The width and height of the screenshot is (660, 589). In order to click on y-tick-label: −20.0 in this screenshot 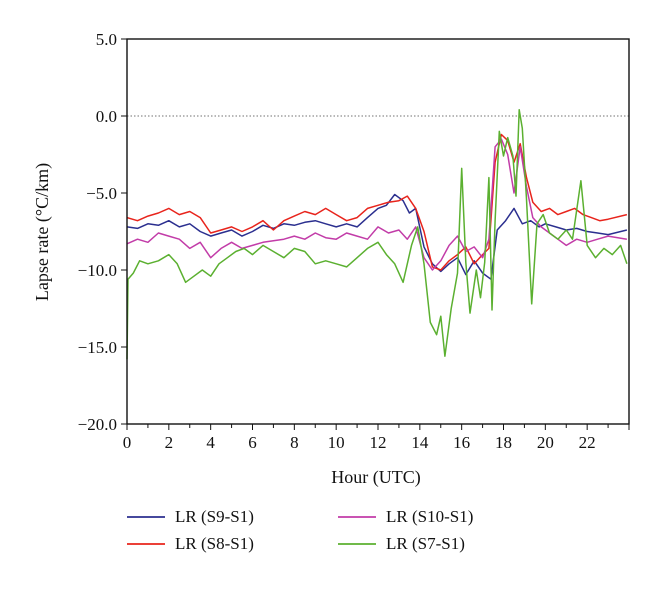, I will do `click(97, 424)`.